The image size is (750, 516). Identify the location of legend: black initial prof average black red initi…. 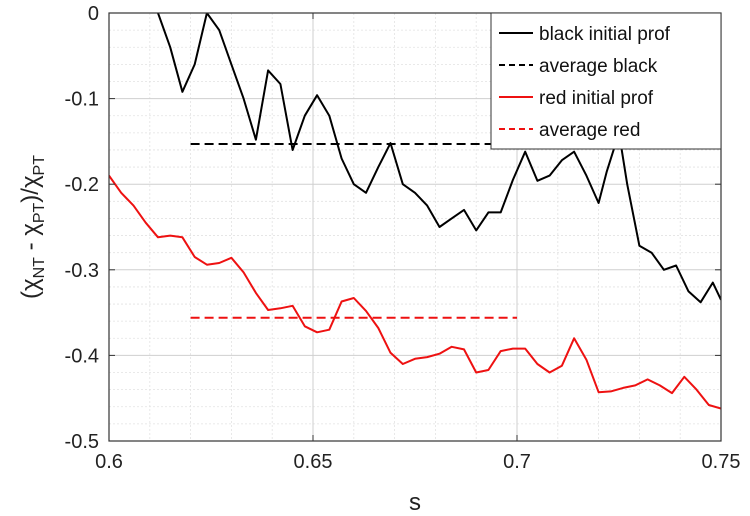
(606, 81).